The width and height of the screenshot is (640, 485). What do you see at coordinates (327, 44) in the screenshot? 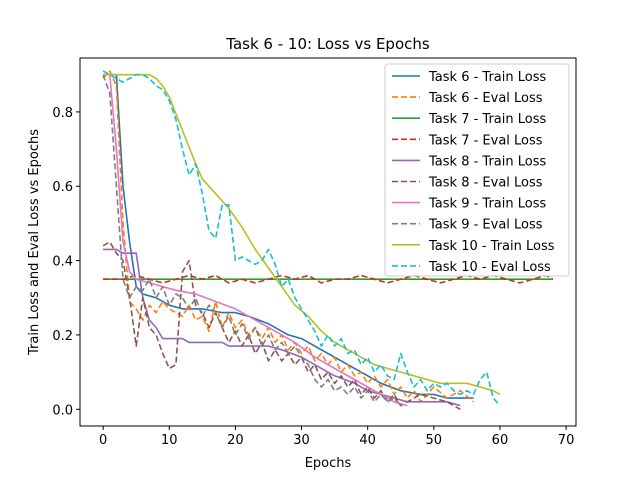
I see `chart-title: Task 6 - 10: Loss vs Epochs` at bounding box center [327, 44].